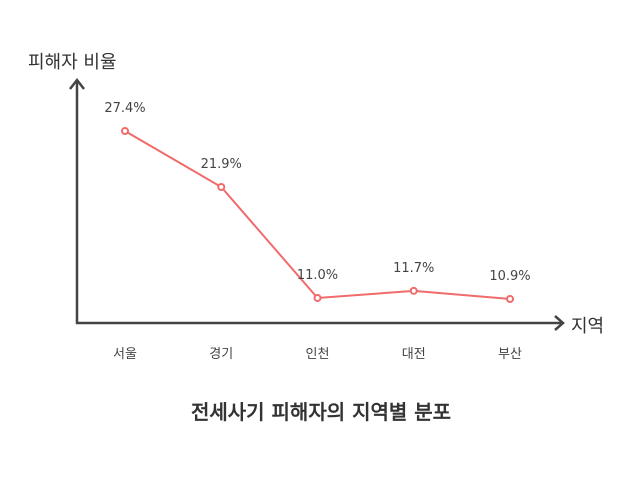 The height and width of the screenshot is (480, 642). What do you see at coordinates (72, 62) in the screenshot?
I see `y-axis-title: 피해자 비율` at bounding box center [72, 62].